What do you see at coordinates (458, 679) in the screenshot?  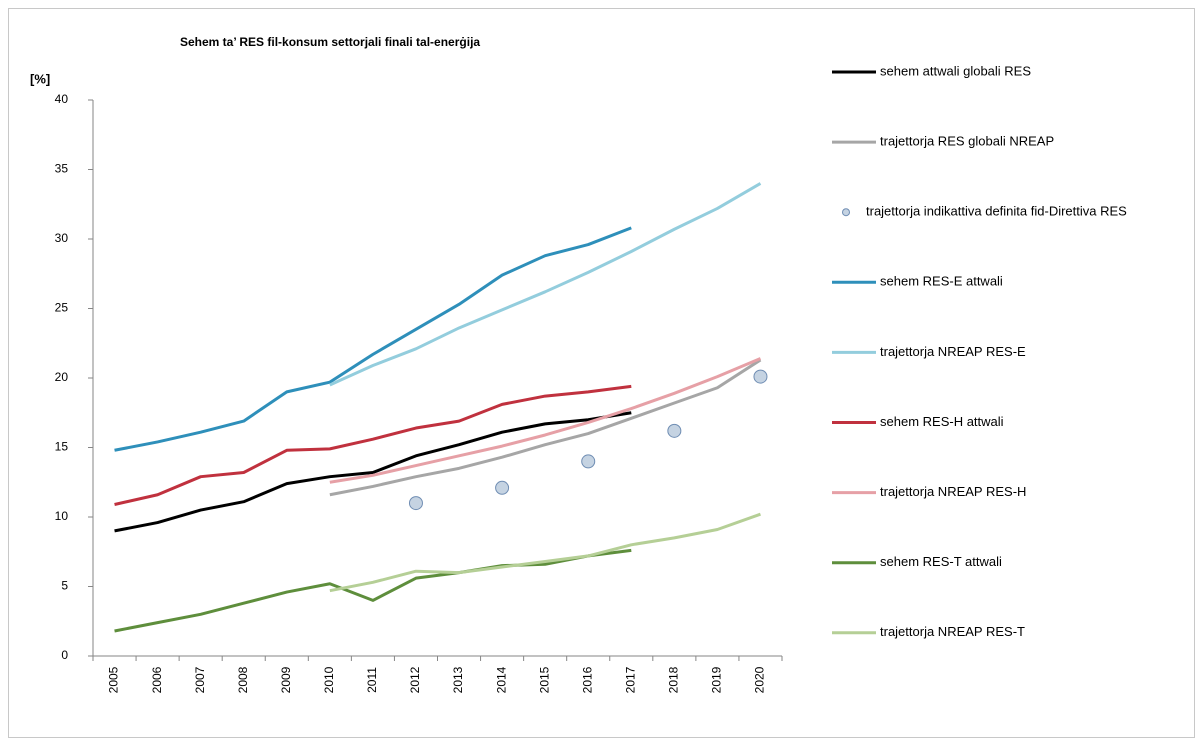 I see `x-tick-label: 2013` at bounding box center [458, 679].